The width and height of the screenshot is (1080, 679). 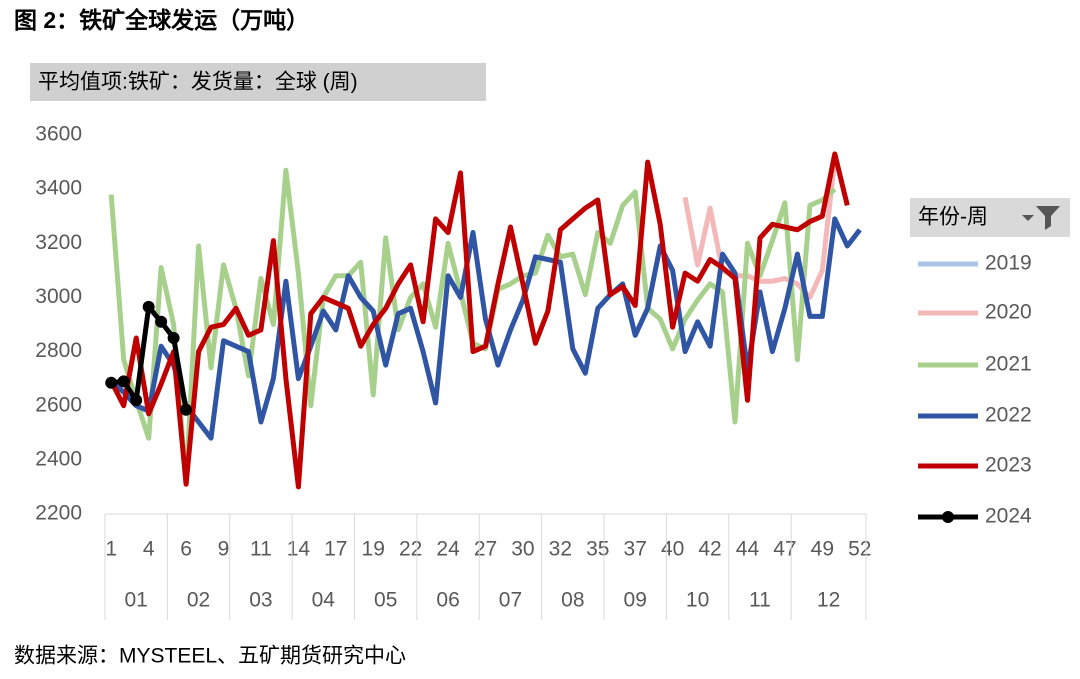 I want to click on group-label: 08, so click(x=572, y=600).